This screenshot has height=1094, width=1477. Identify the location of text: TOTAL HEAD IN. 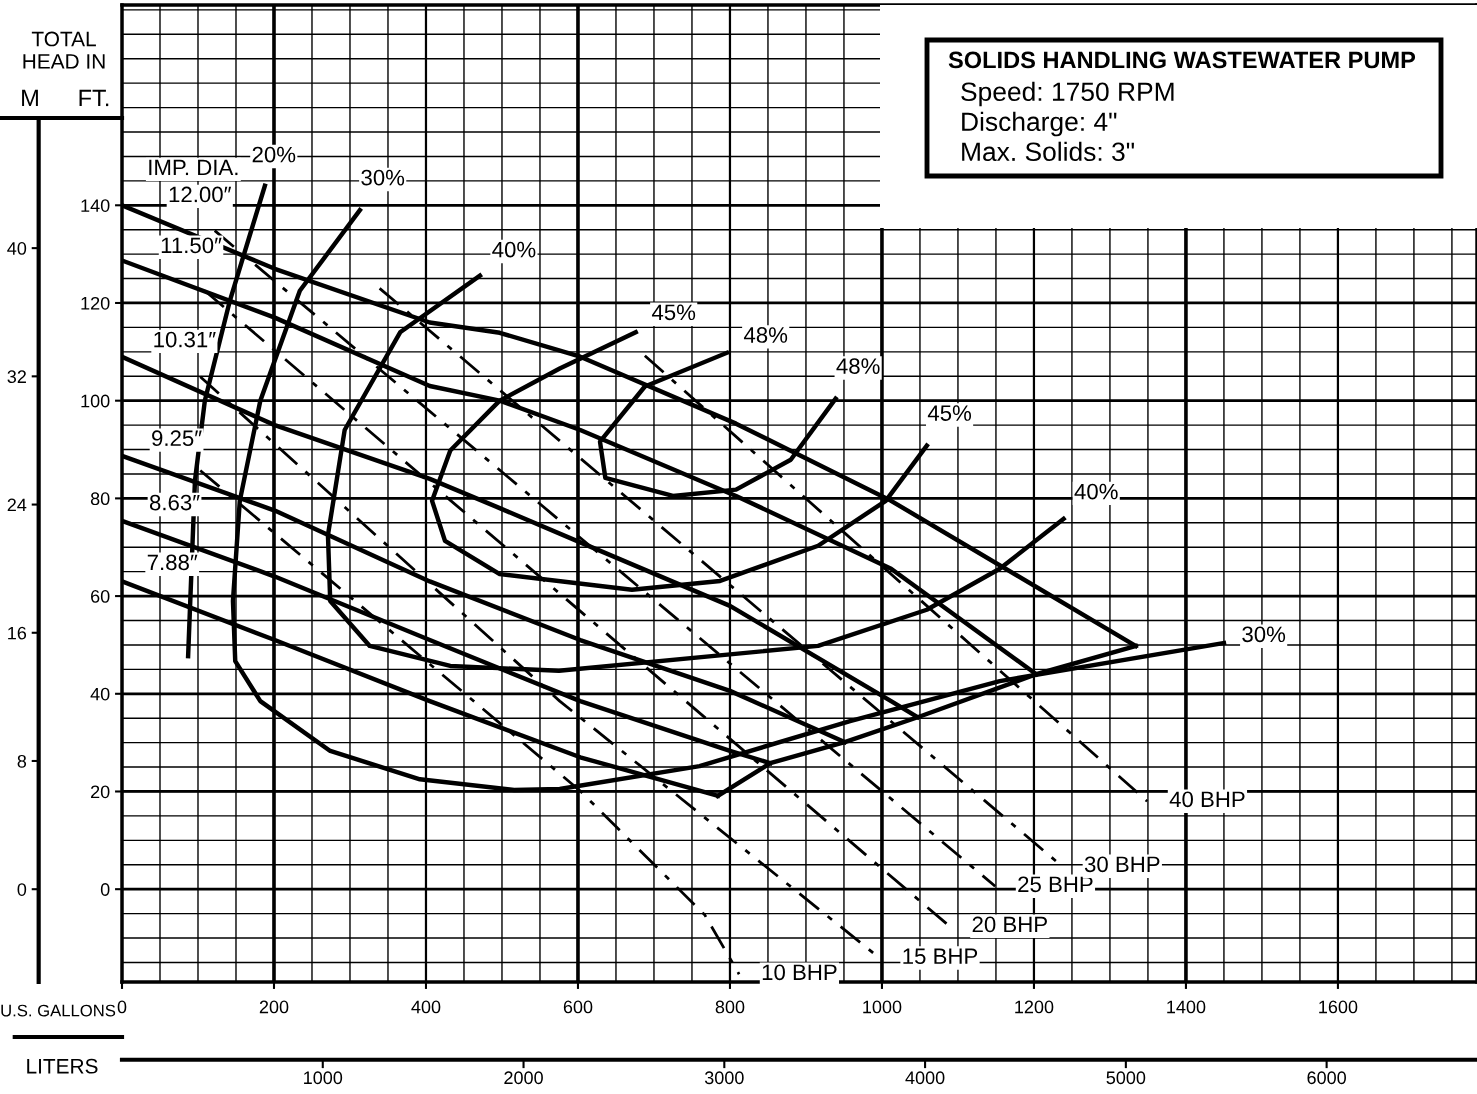
(64, 50).